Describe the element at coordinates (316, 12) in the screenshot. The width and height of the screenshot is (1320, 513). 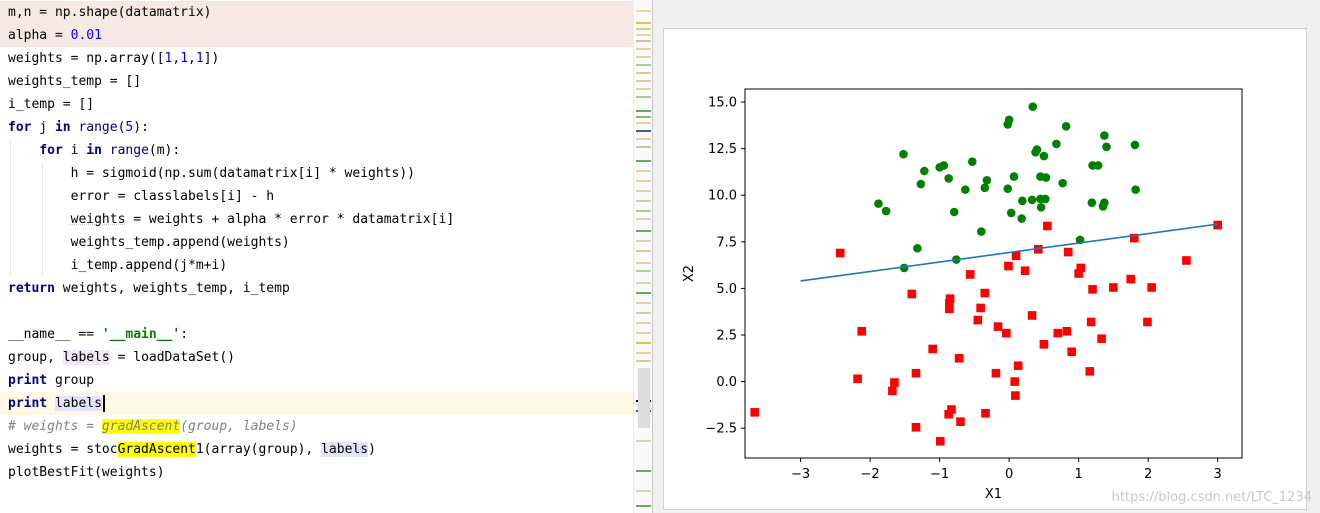
I see `code-line: m,n = np.shape(datamatrix)` at that location.